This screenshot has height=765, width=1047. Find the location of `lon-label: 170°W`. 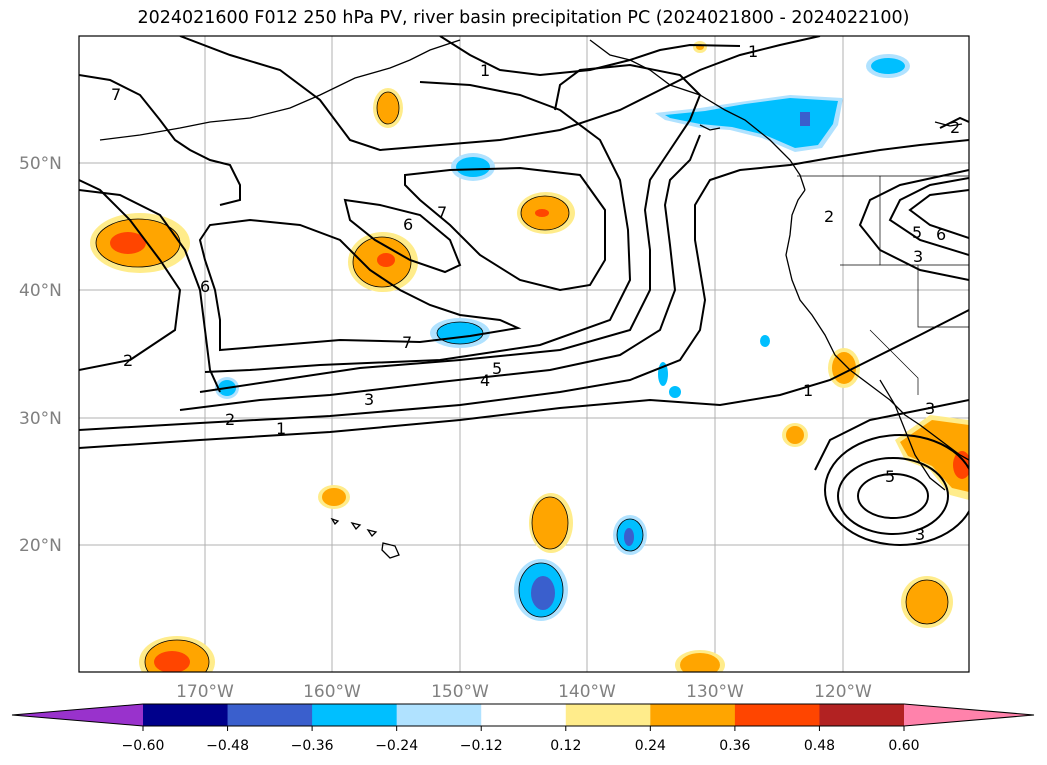

lon-label: 170°W is located at coordinates (205, 692).